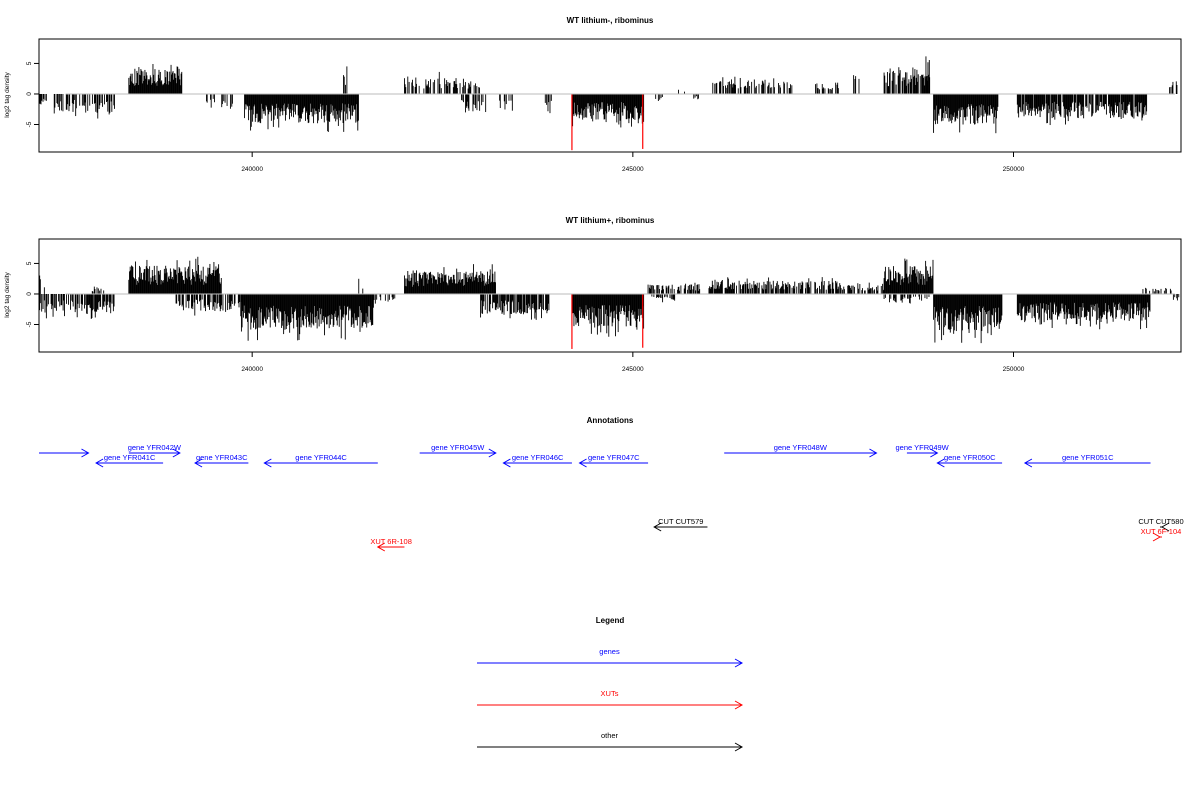 This screenshot has width=1200, height=805. Describe the element at coordinates (610, 693) in the screenshot. I see `legend-label: XUTs` at that location.